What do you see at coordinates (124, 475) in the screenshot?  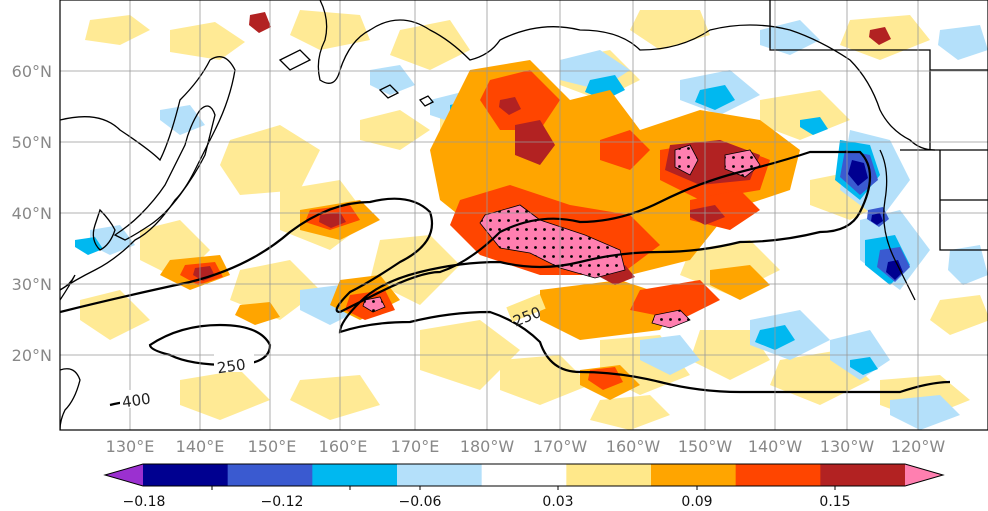 I see `colorbar-extend-low` at bounding box center [124, 475].